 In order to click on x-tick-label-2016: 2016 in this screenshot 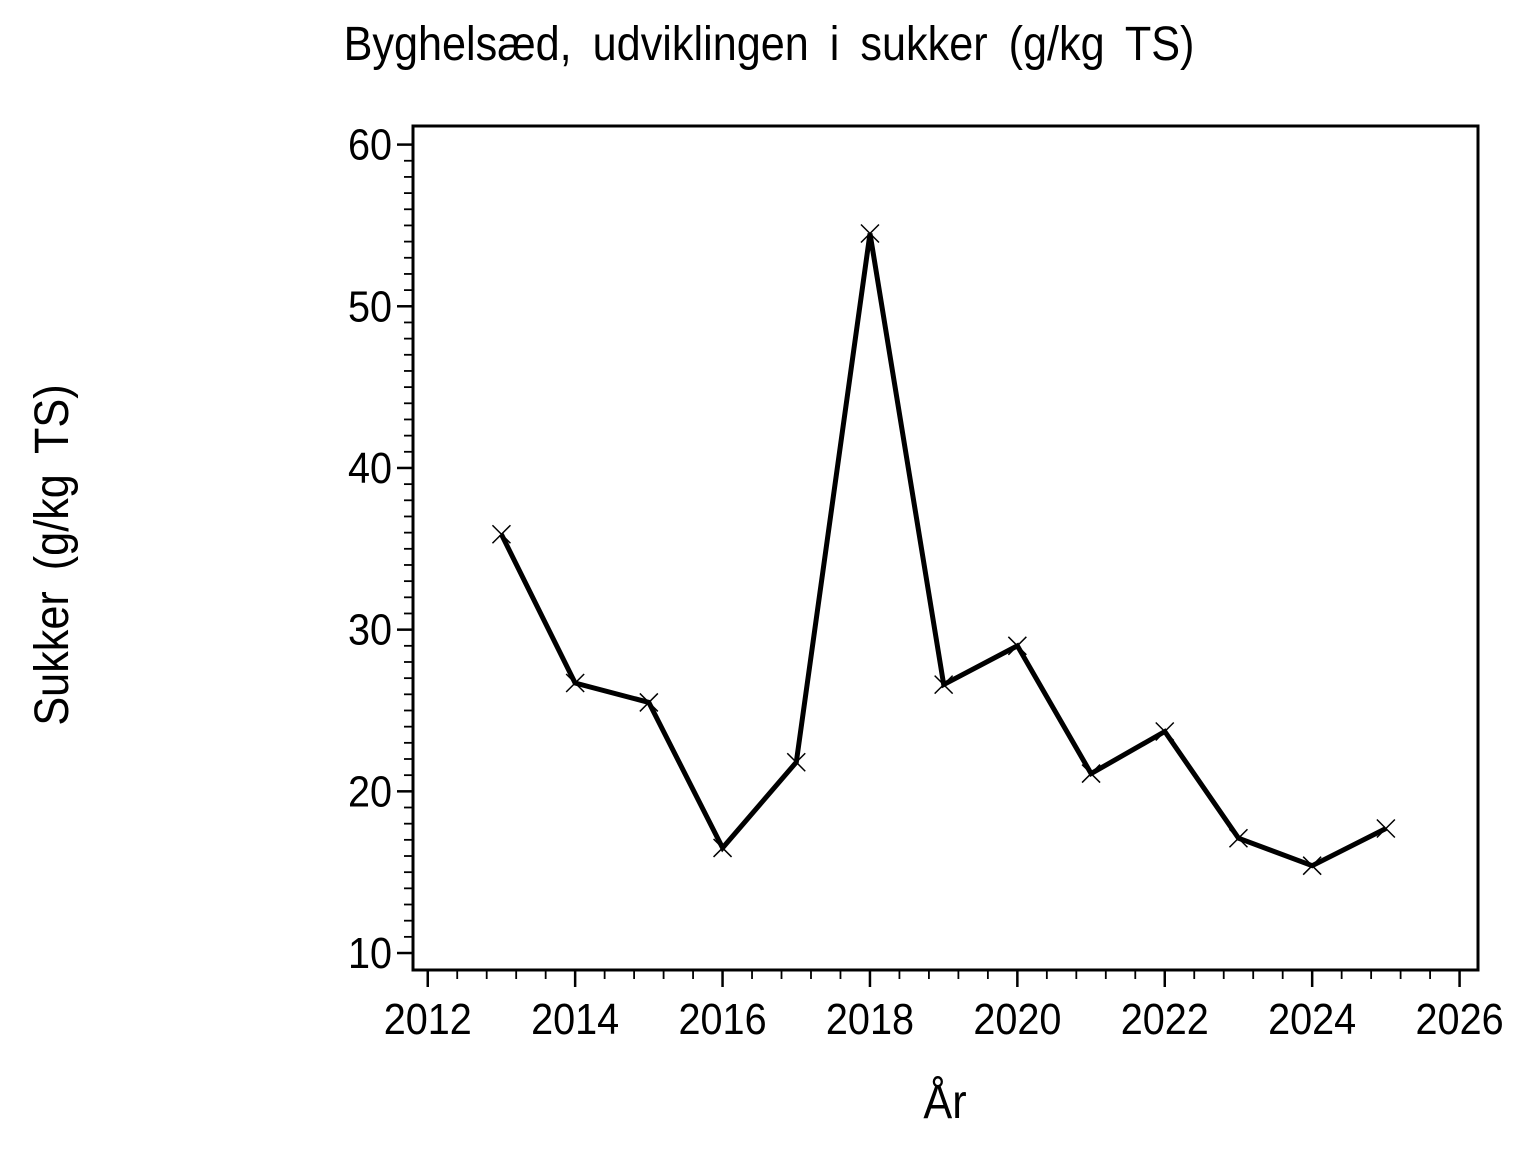, I will do `click(723, 1018)`.